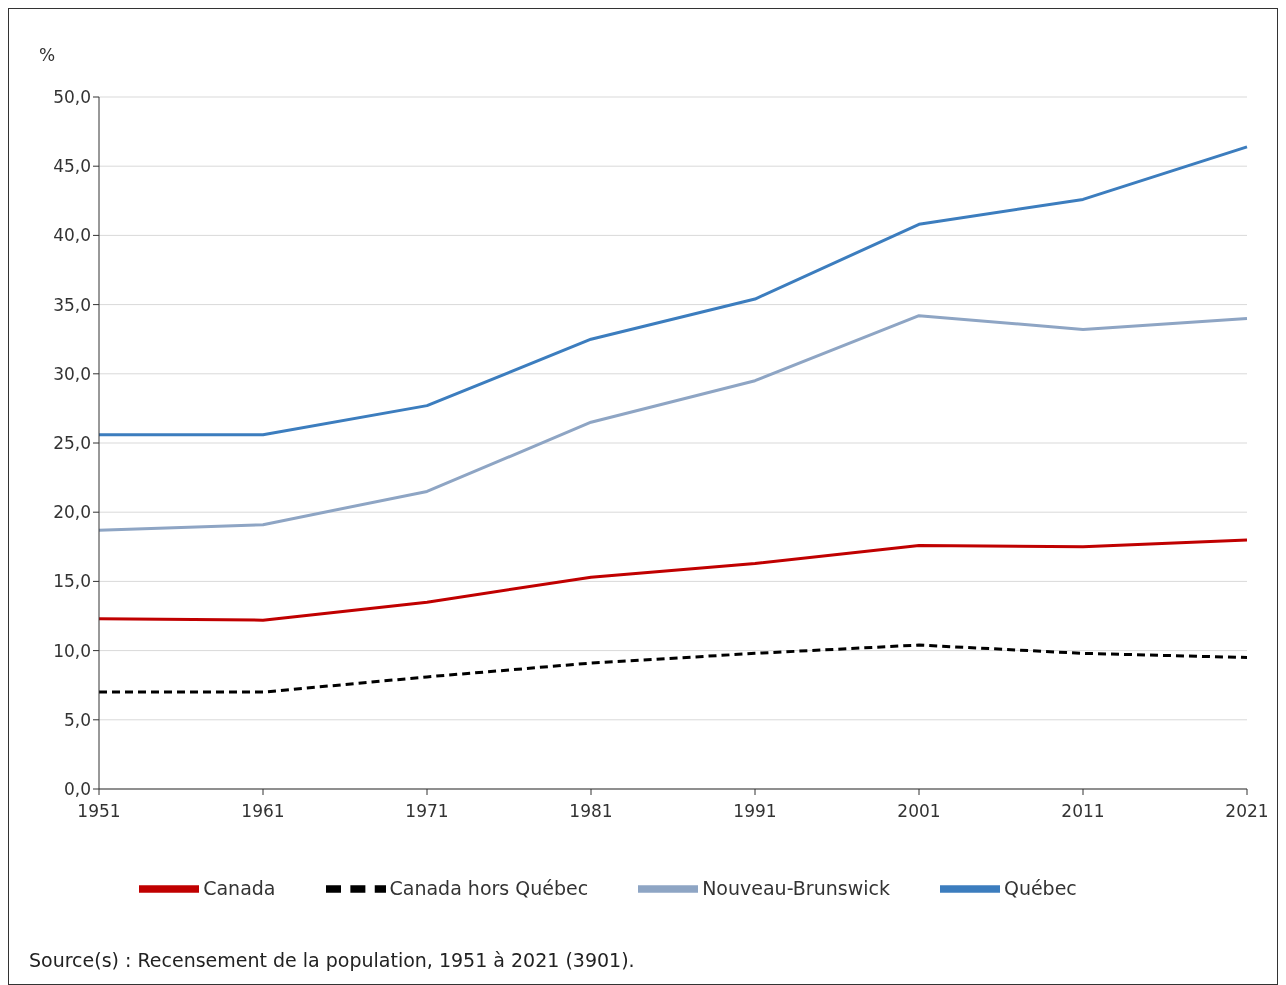  I want to click on x-tick-label: 2011, so click(1083, 811).